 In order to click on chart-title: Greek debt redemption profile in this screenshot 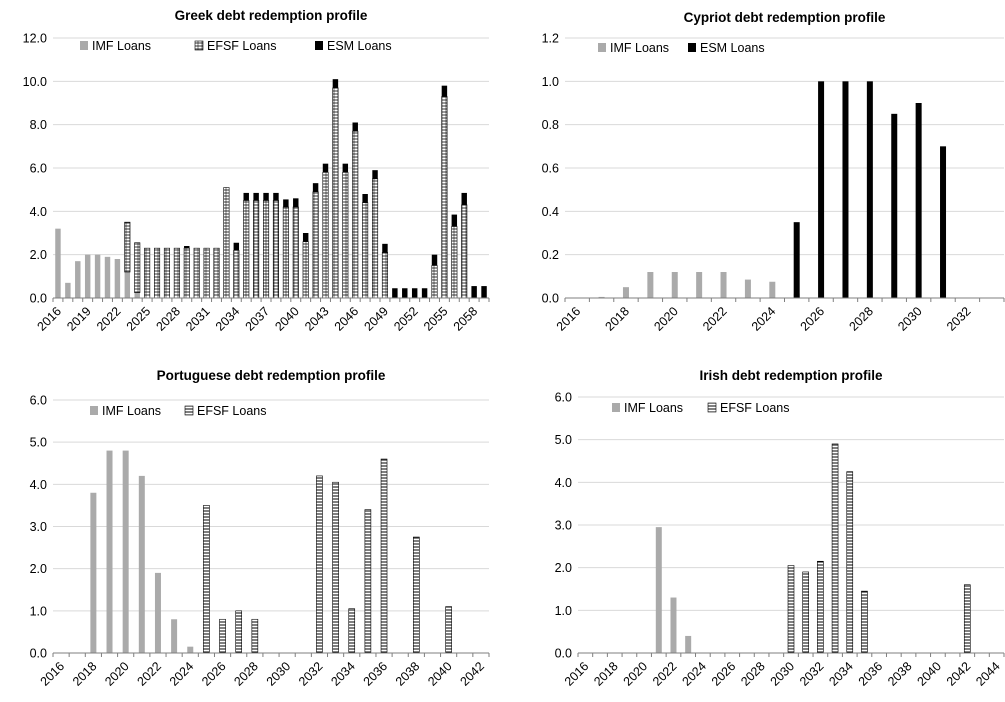, I will do `click(271, 15)`.